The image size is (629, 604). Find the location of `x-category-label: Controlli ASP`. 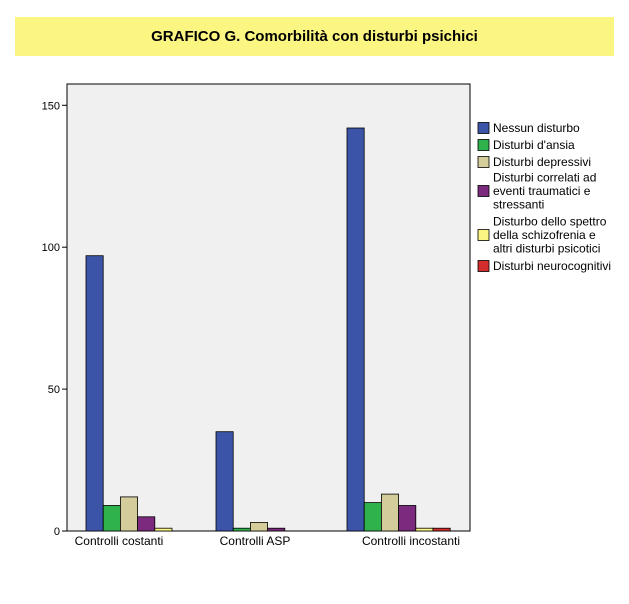

x-category-label: Controlli ASP is located at coordinates (255, 541).